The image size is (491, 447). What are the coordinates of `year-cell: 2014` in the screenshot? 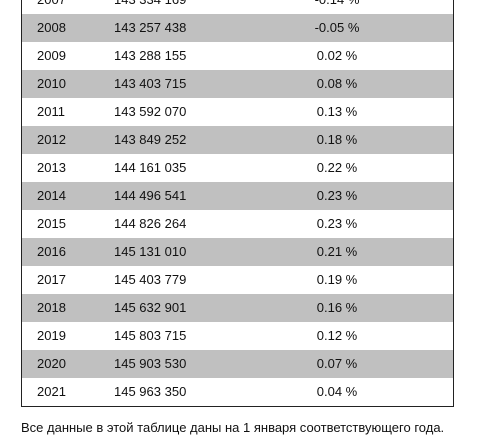 It's located at (51, 195).